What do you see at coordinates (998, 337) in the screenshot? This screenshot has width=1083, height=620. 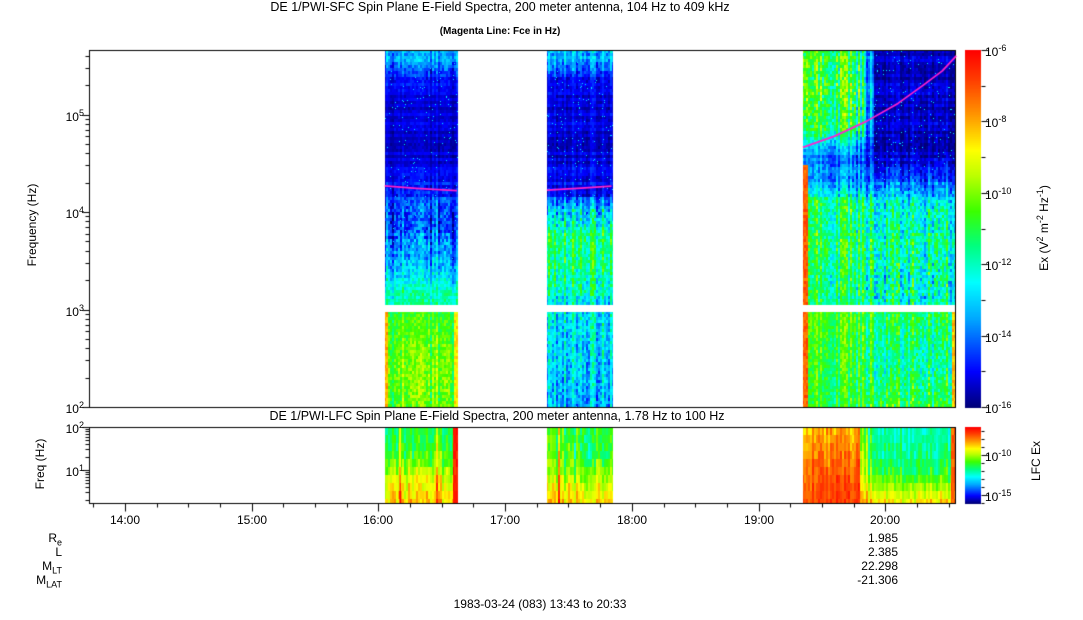 I see `colorbar-tick-label: 10⁻¹⁴` at bounding box center [998, 337].